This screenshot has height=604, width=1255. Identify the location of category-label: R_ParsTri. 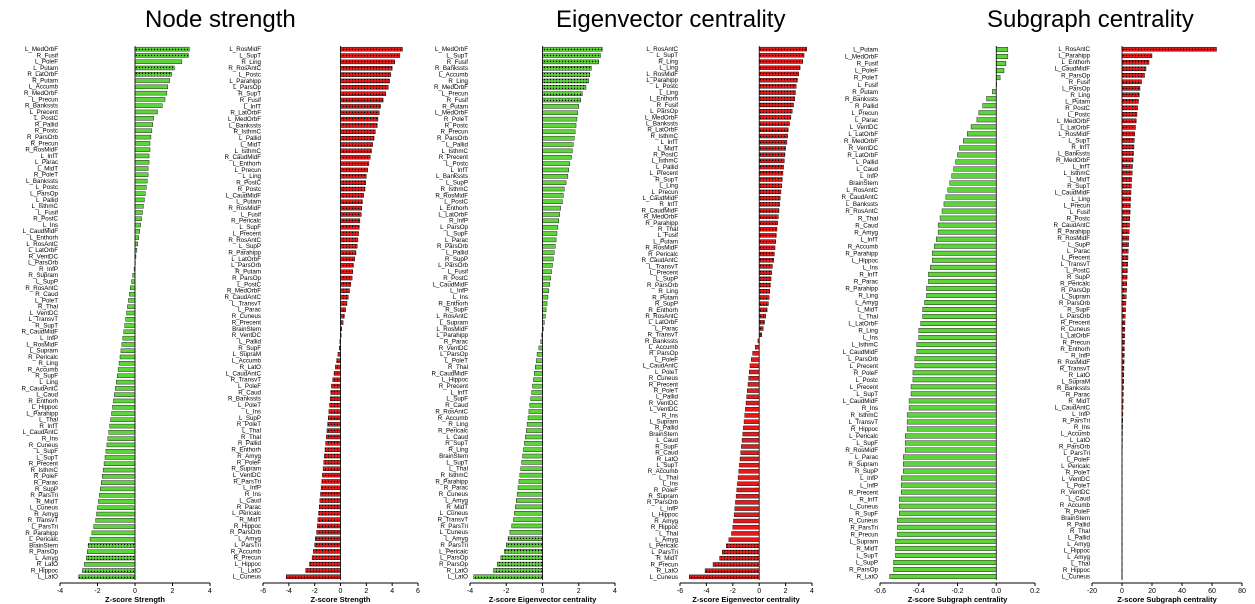
(454, 526).